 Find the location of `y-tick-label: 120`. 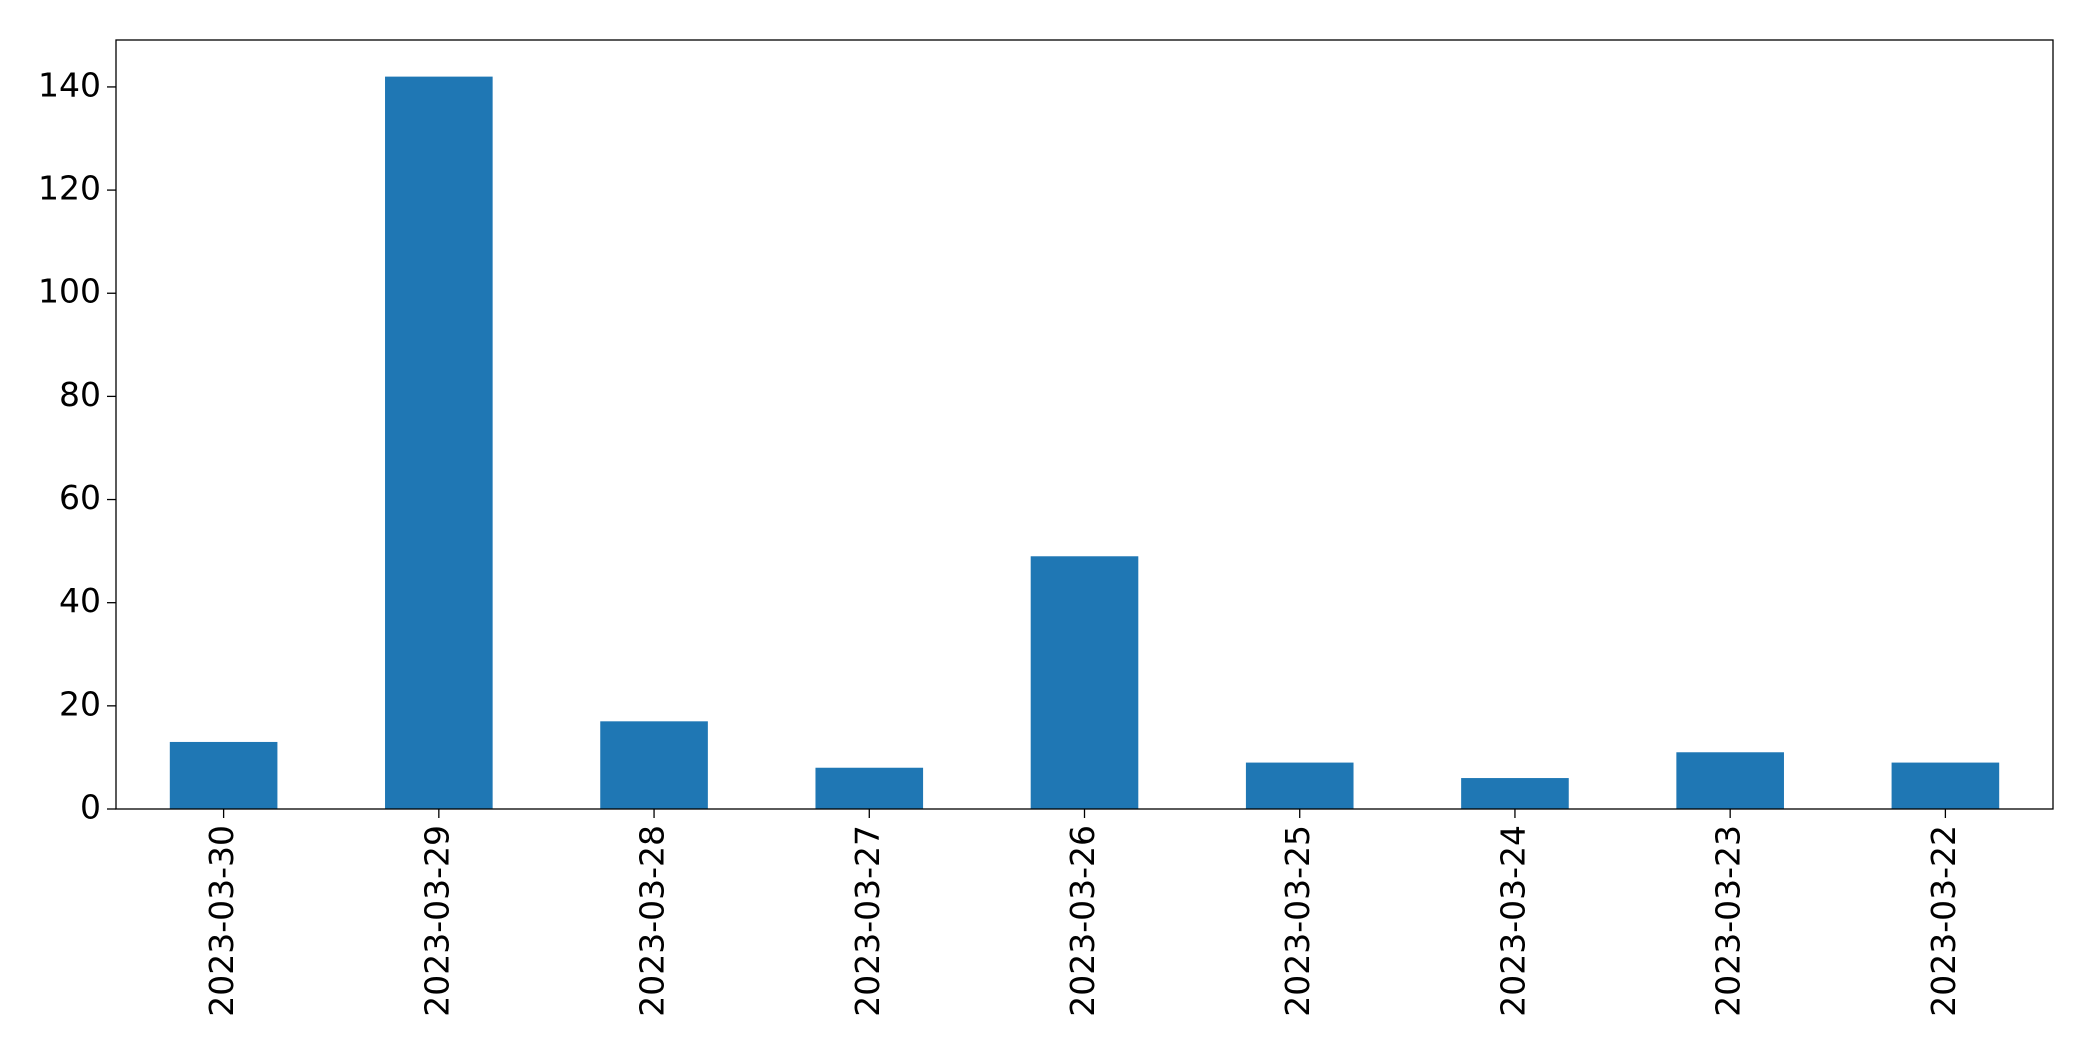

y-tick-label: 120 is located at coordinates (69, 188).